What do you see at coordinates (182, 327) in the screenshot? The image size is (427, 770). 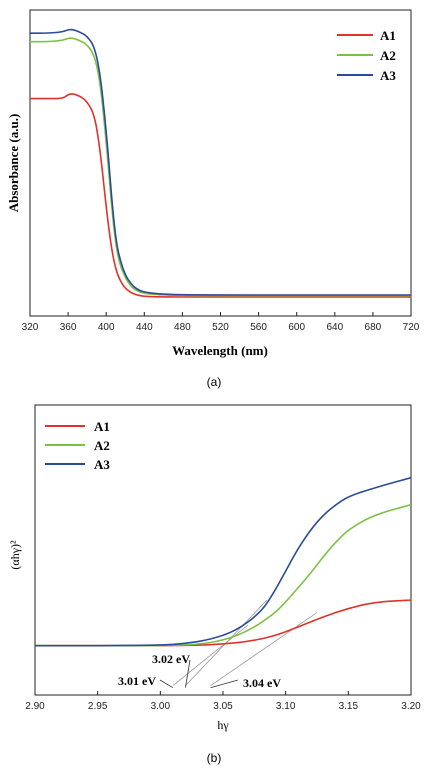 I see `x-tick-label-a-4: 480` at bounding box center [182, 327].